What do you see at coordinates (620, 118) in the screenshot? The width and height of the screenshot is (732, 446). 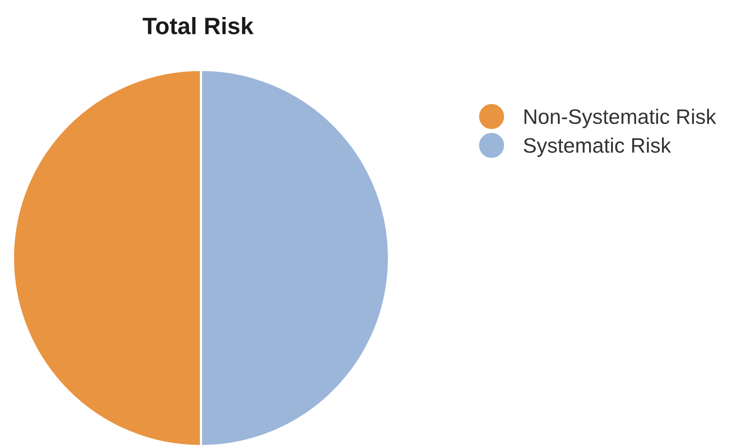 I see `legend-label: Non-Systematic Risk` at bounding box center [620, 118].